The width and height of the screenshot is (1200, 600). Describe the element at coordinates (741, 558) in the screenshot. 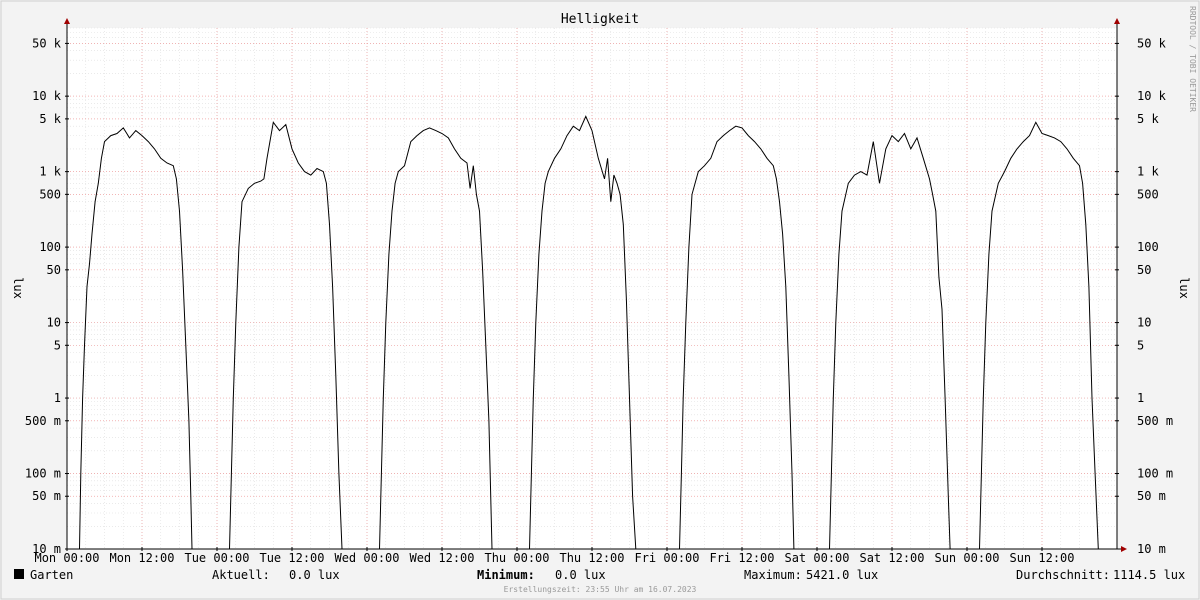

I see `x-tick-label: Fri 12:00` at that location.